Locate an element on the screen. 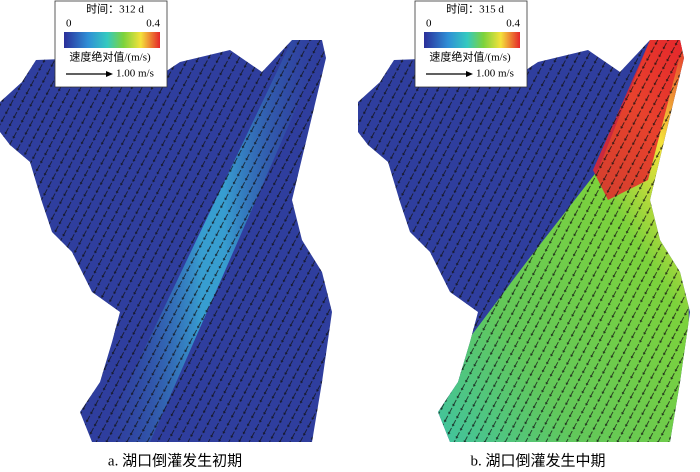 The width and height of the screenshot is (700, 472). caption: a. 湖口倒灌发生初期 is located at coordinates (175, 460).